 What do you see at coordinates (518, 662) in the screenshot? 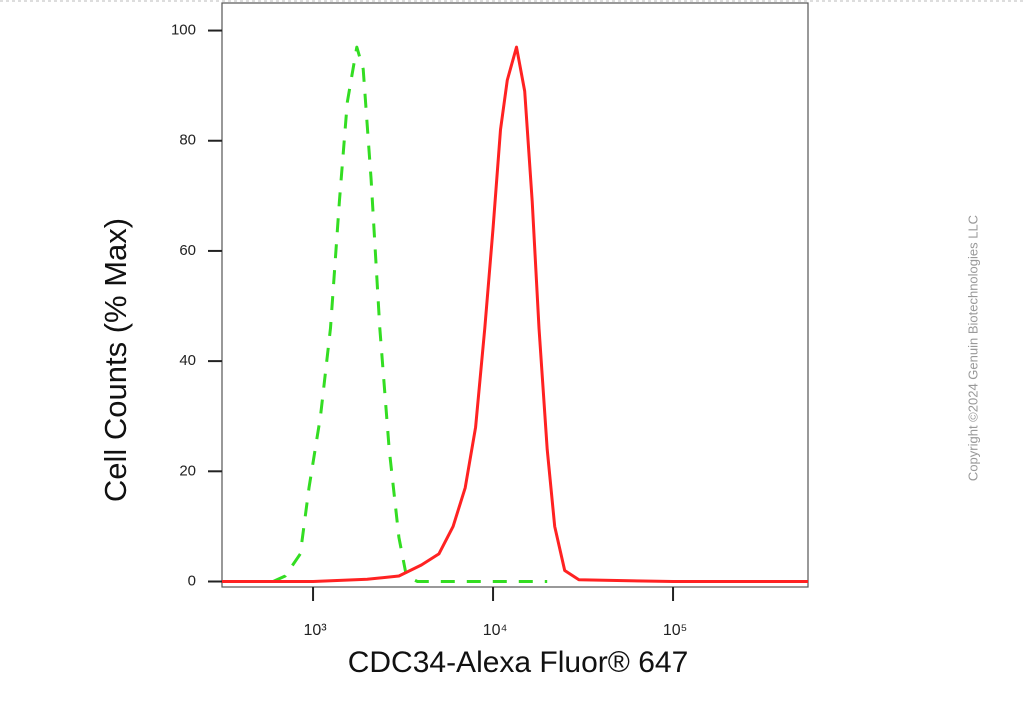
I see `x-axis-title: CDC34-Alexa Fluor® 647` at bounding box center [518, 662].